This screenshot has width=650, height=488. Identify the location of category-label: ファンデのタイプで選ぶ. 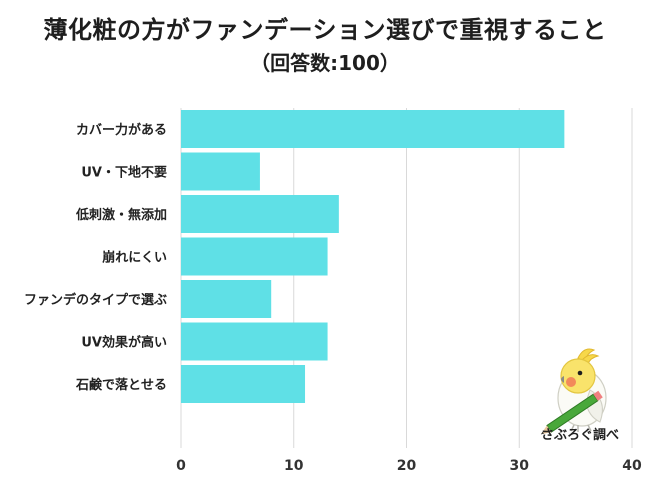
(95, 300).